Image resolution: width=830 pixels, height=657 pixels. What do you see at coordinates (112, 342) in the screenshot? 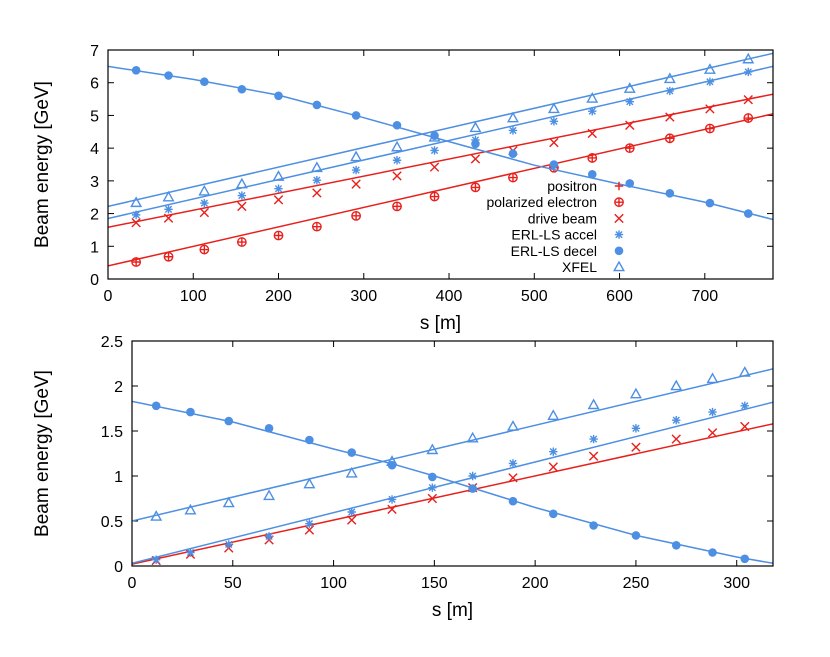
I see `bottom-ytick-label: 2.5` at bounding box center [112, 342].